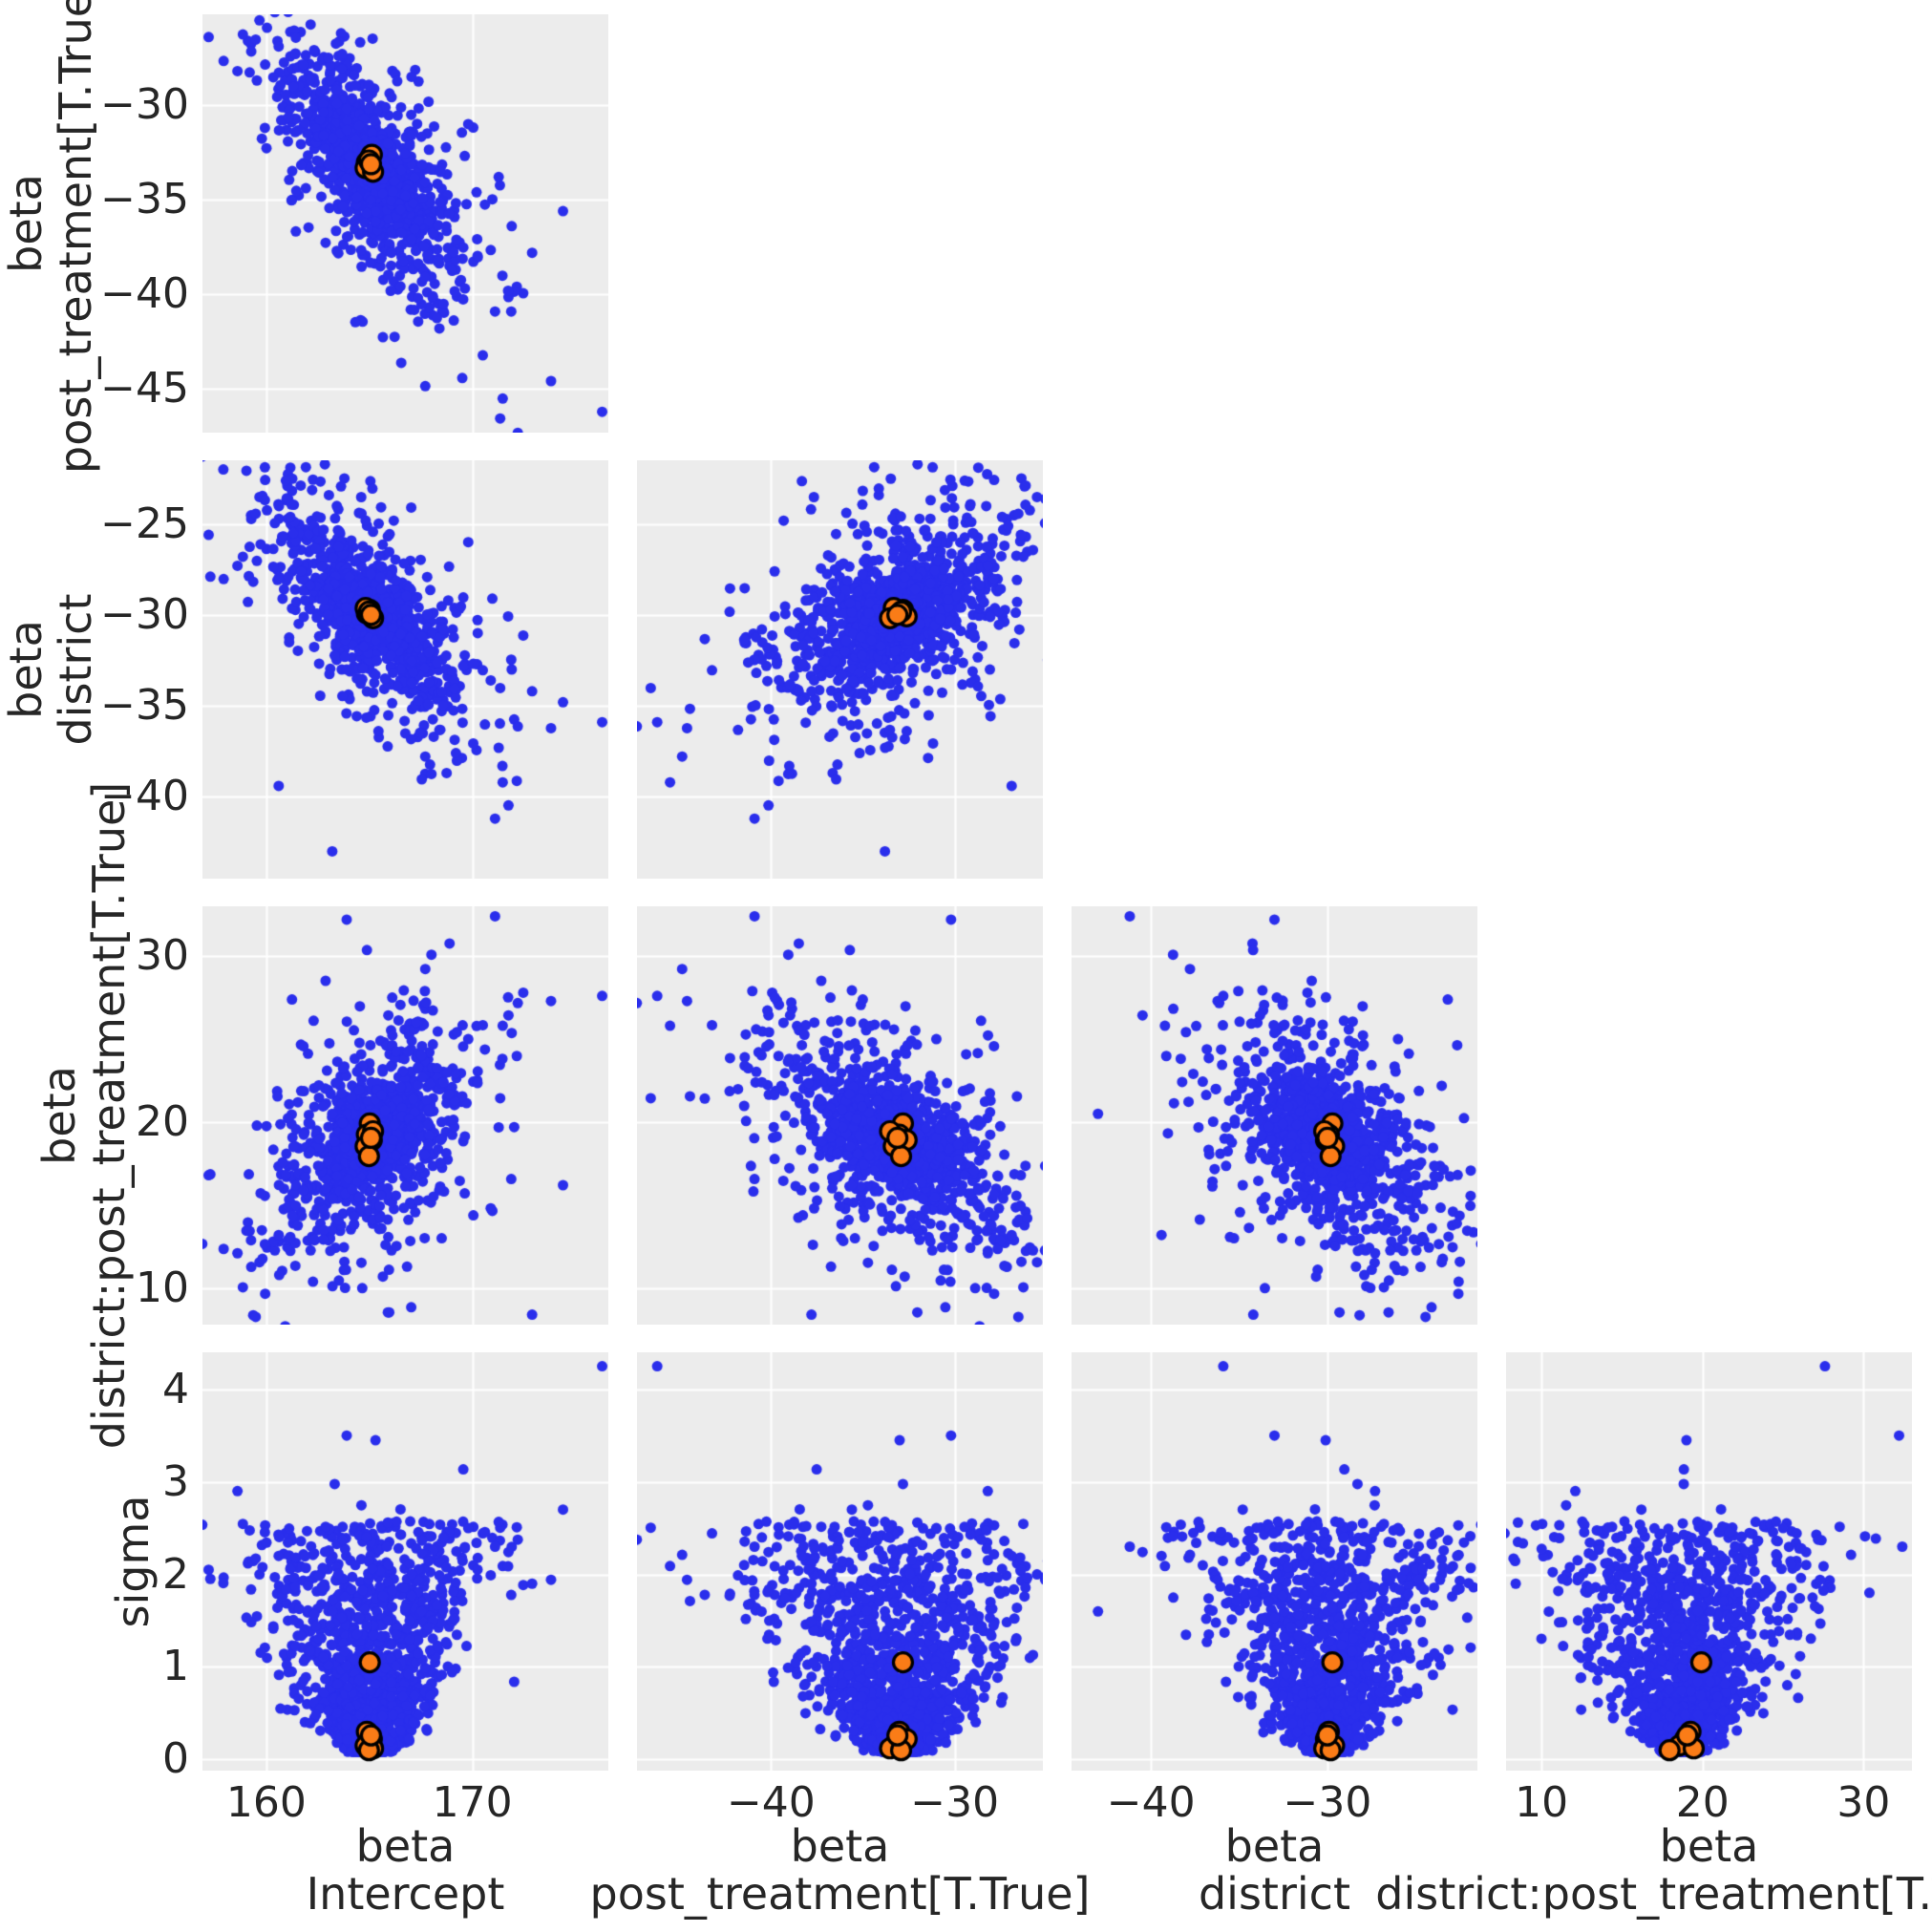  I want to click on scatter-canvas-sigma-vs-beta-post-treatment, so click(840, 1561).